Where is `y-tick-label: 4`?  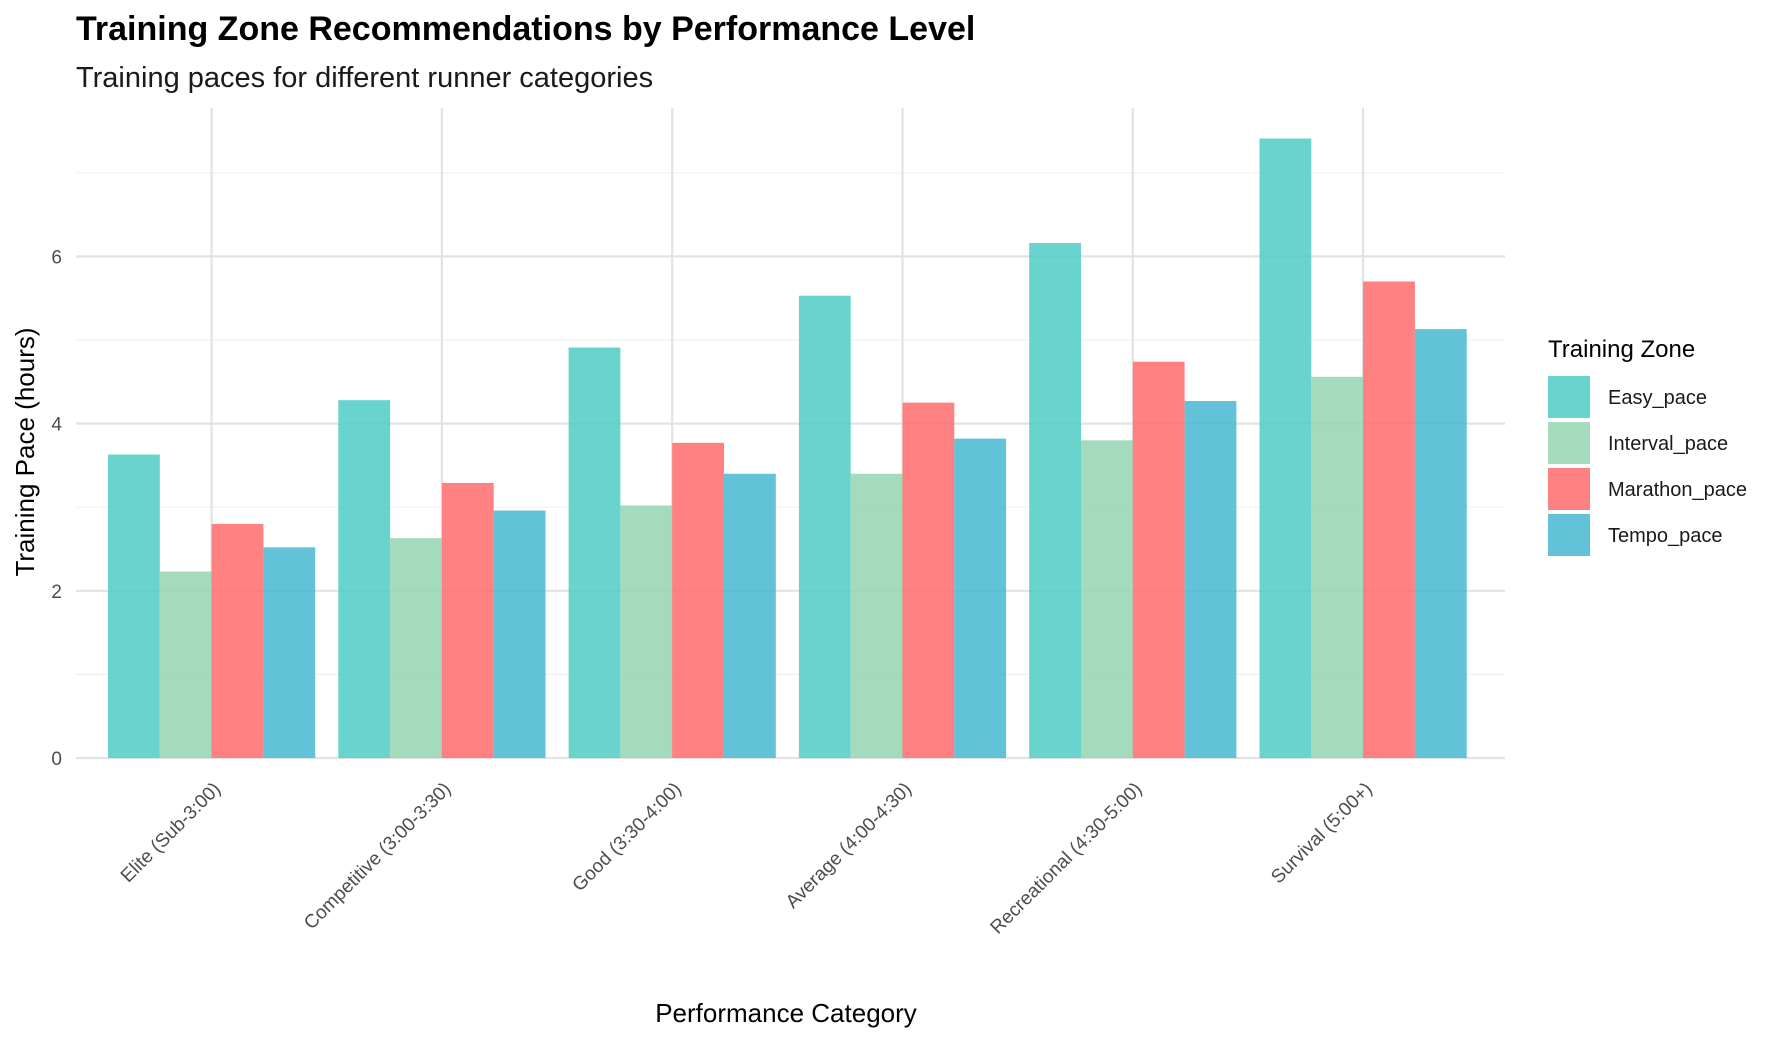 y-tick-label: 4 is located at coordinates (56, 425).